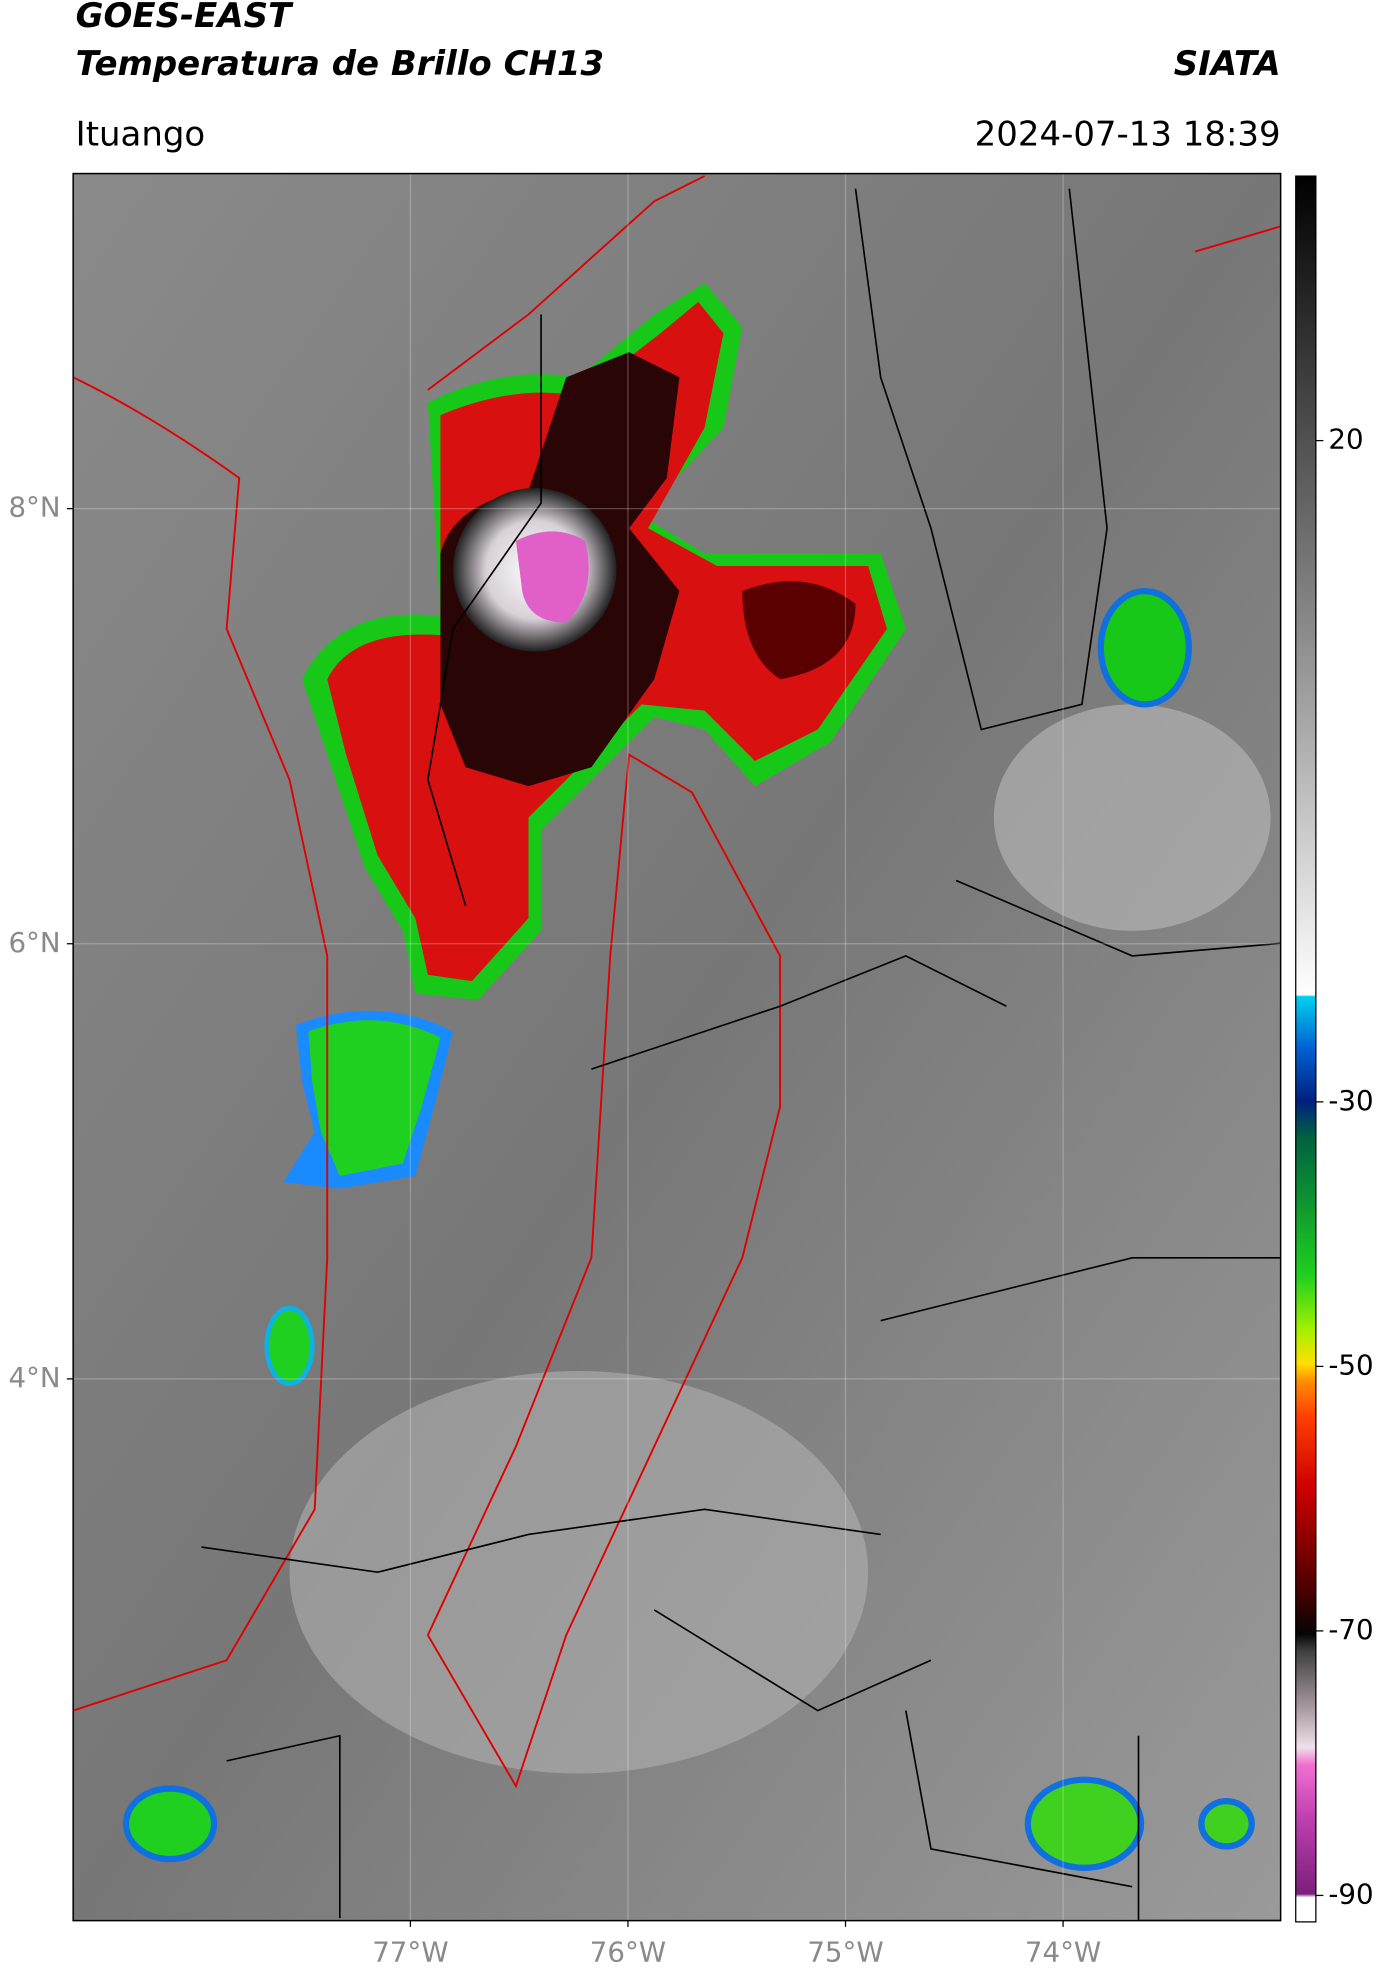 The height and width of the screenshot is (1981, 1384). What do you see at coordinates (845, 1951) in the screenshot?
I see `lon-label: 75°W` at bounding box center [845, 1951].